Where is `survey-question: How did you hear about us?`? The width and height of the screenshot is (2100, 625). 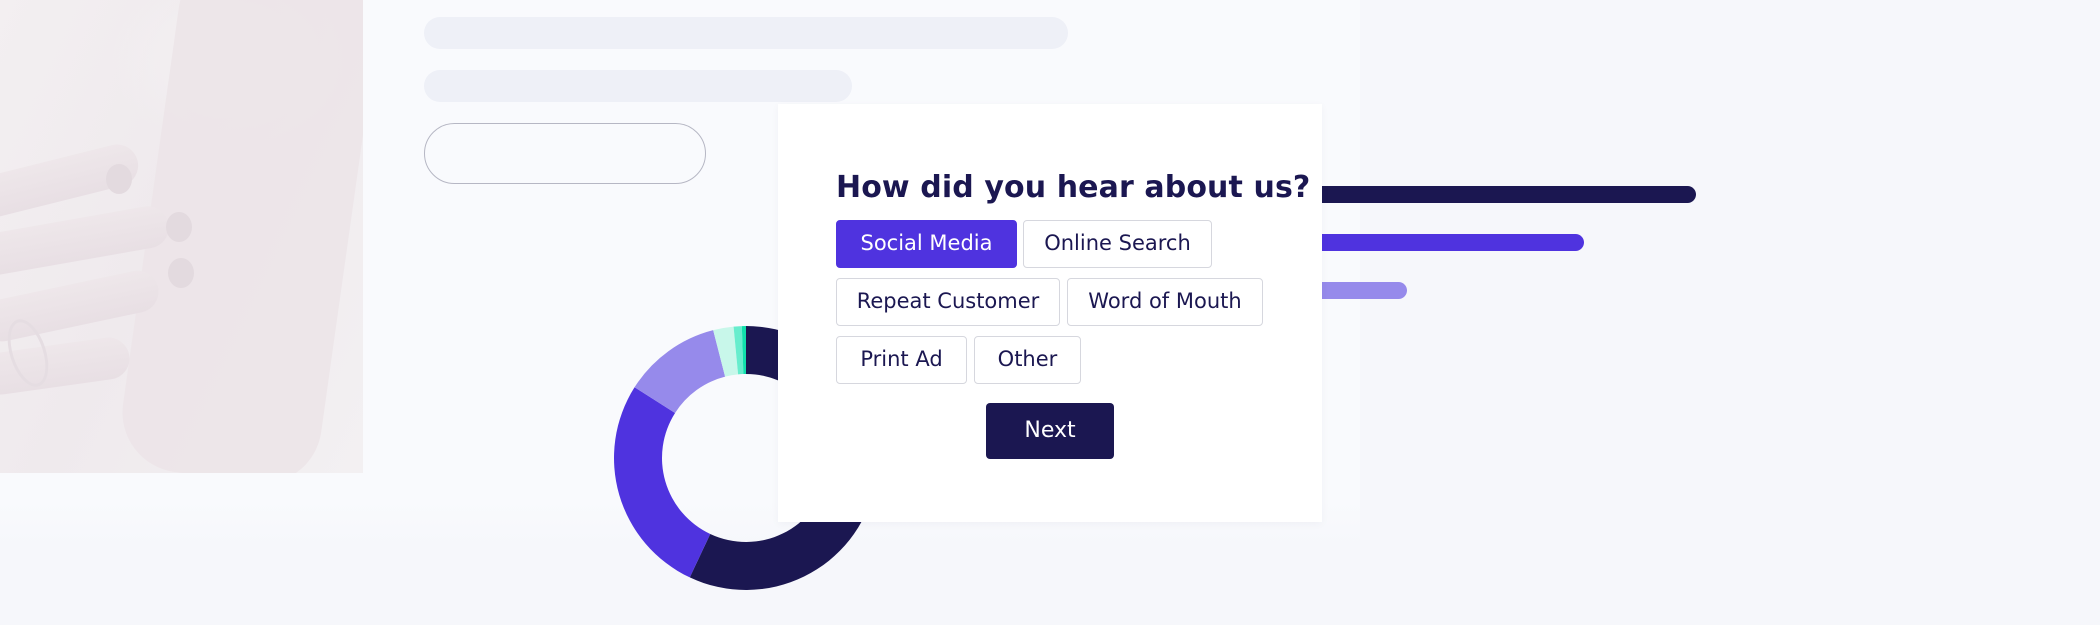
survey-question: How did you hear about us? is located at coordinates (1073, 187).